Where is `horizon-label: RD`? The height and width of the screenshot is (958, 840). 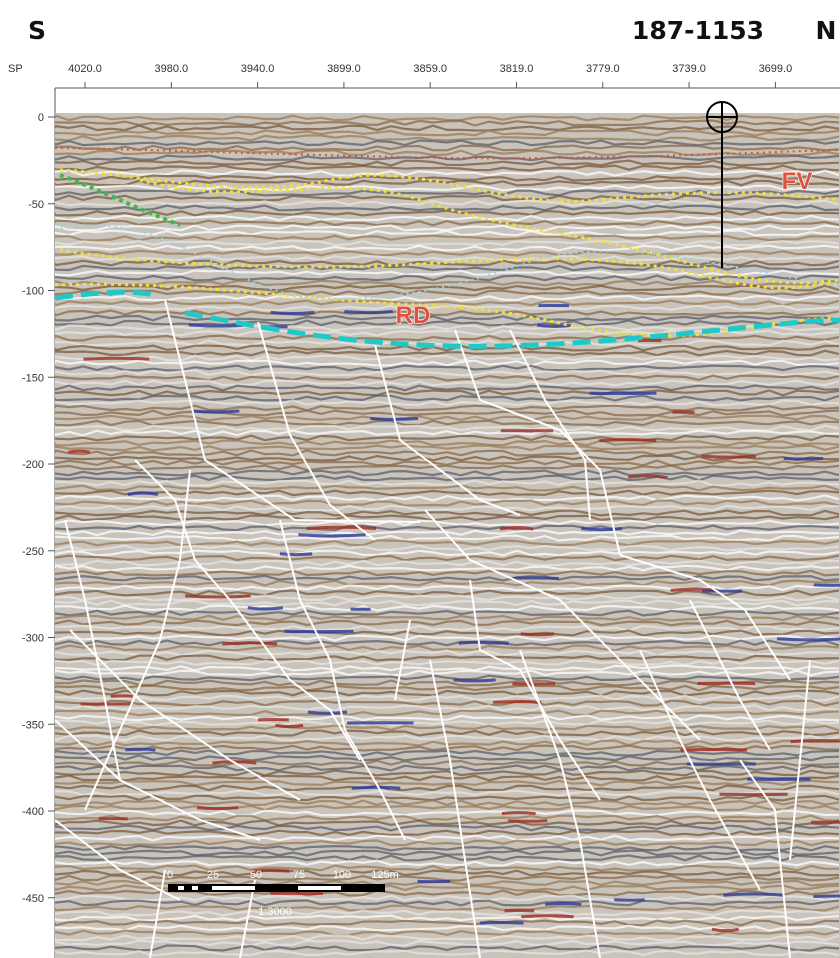 horizon-label: RD is located at coordinates (413, 315).